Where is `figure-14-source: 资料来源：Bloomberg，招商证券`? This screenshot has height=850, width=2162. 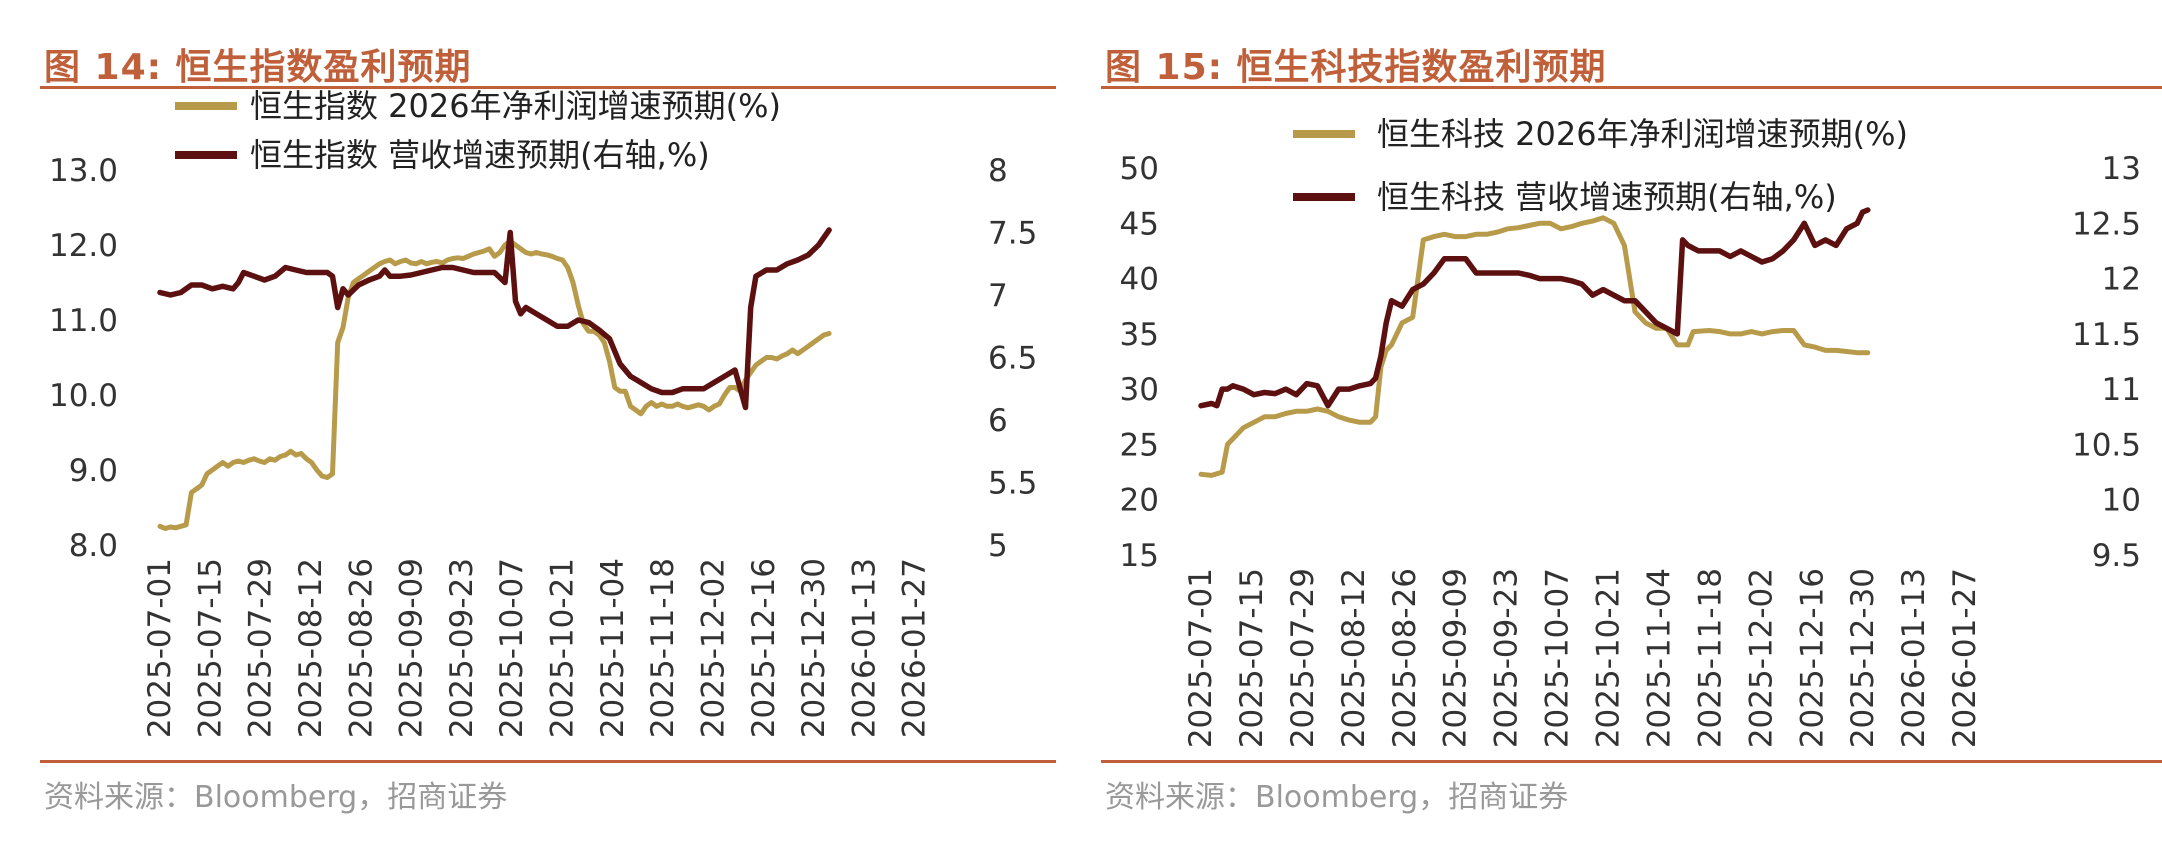 figure-14-source: 资料来源：Bloomberg，招商证券 is located at coordinates (276, 797).